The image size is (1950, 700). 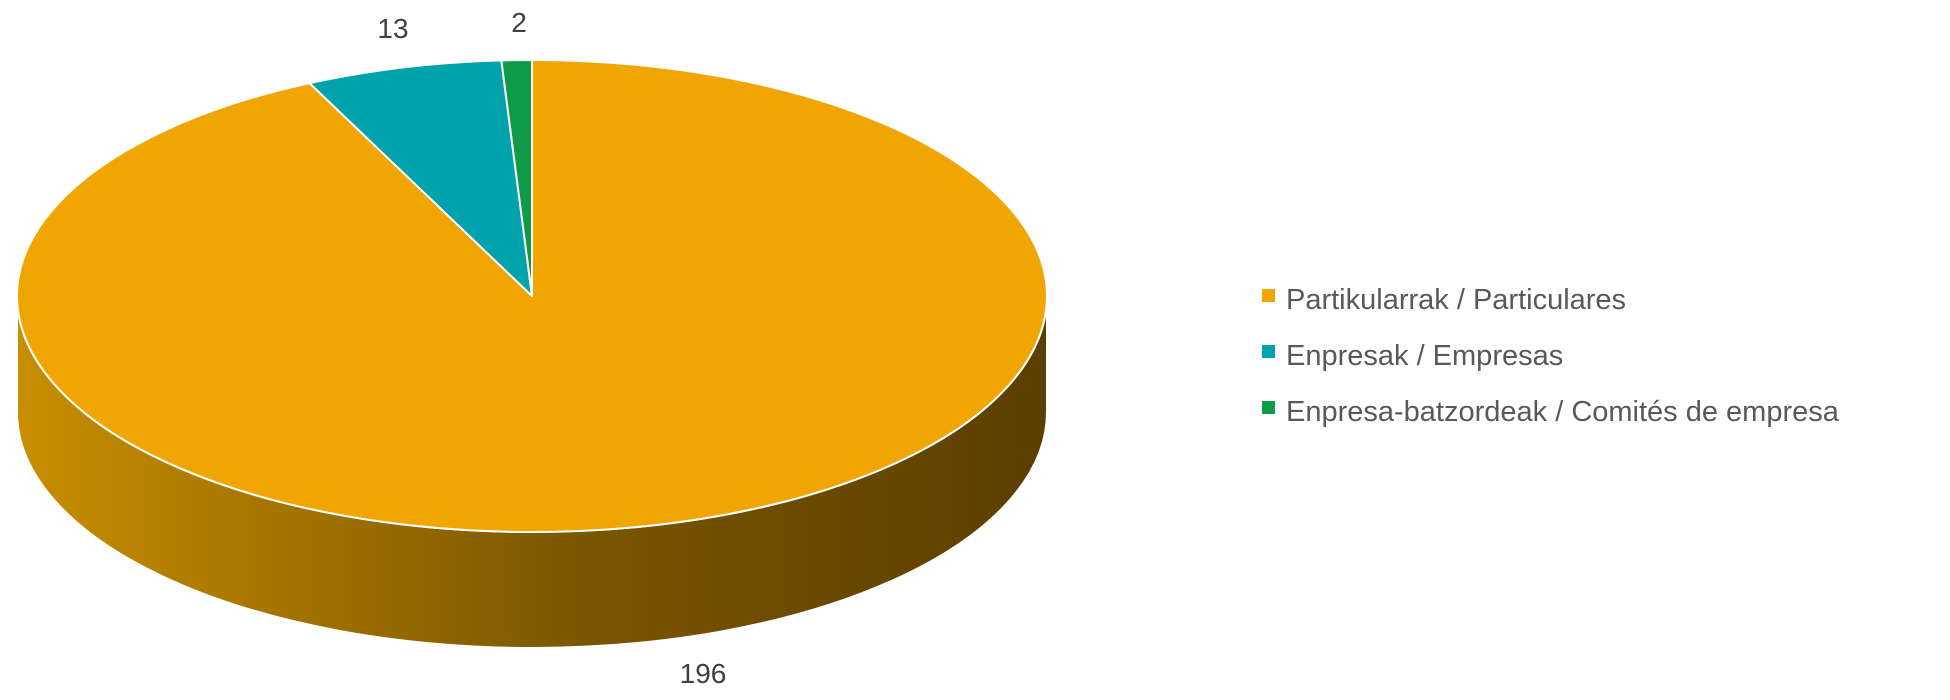 I want to click on legend-label: Enpresa-batzordeak / Comités de empresa, so click(x=1563, y=412).